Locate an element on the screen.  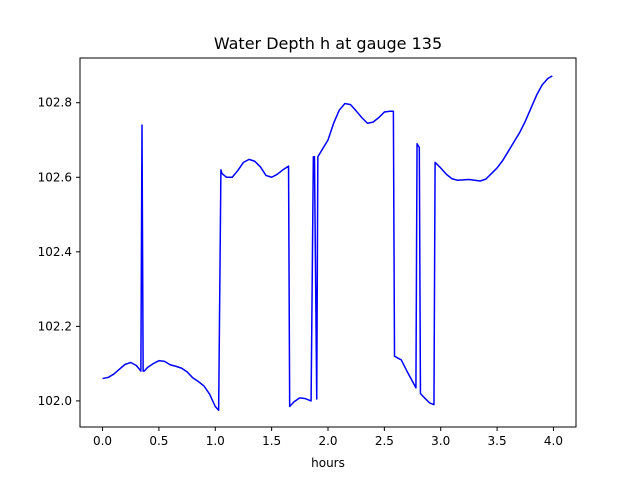
x-tick-label: 0.0 is located at coordinates (102, 441).